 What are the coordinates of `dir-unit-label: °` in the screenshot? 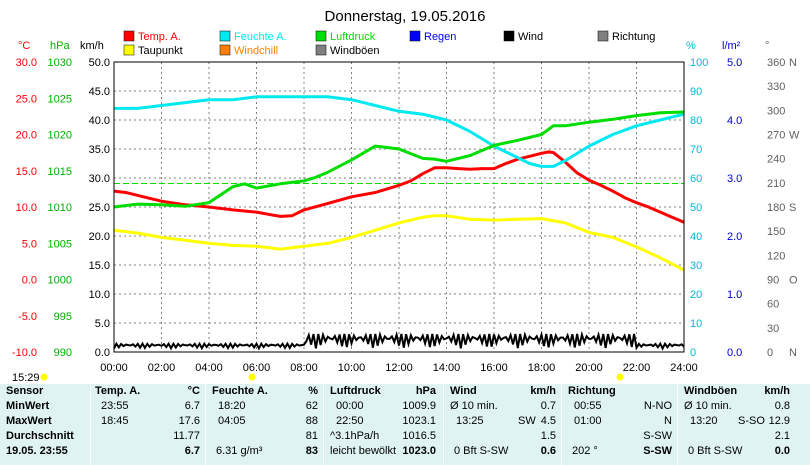 It's located at (767, 46).